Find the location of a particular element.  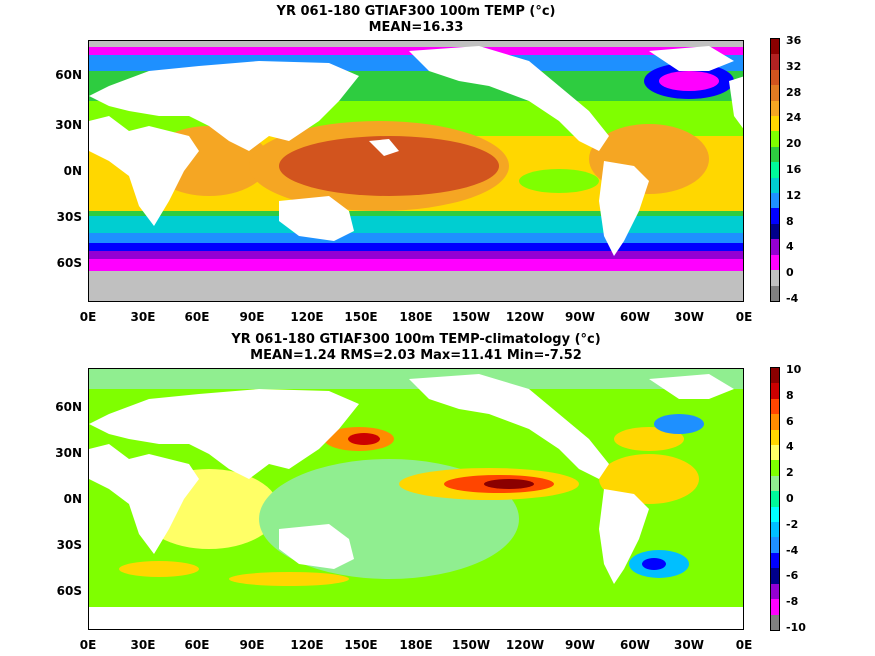

bottom-colorbar is located at coordinates (775, 499).